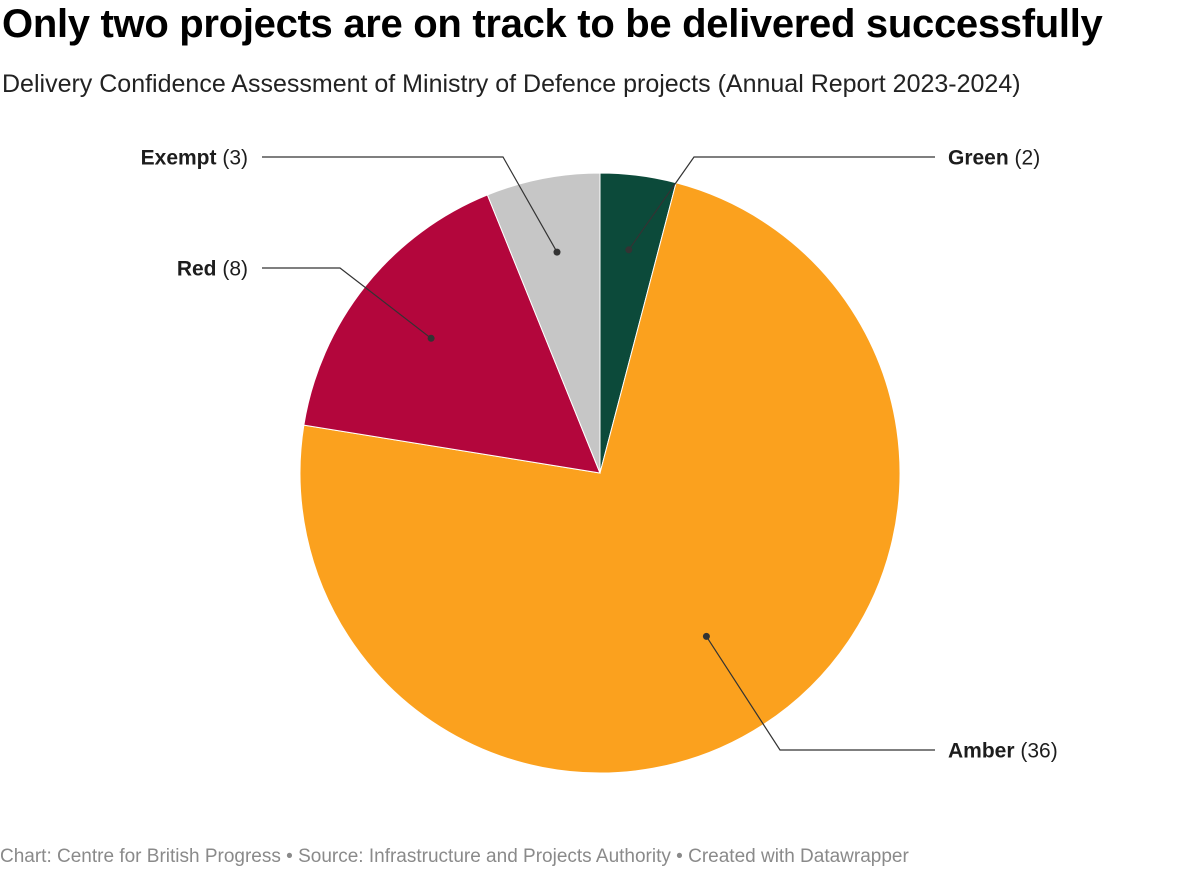  Describe the element at coordinates (233, 268) in the screenshot. I see `slice-label-value: (8)` at that location.